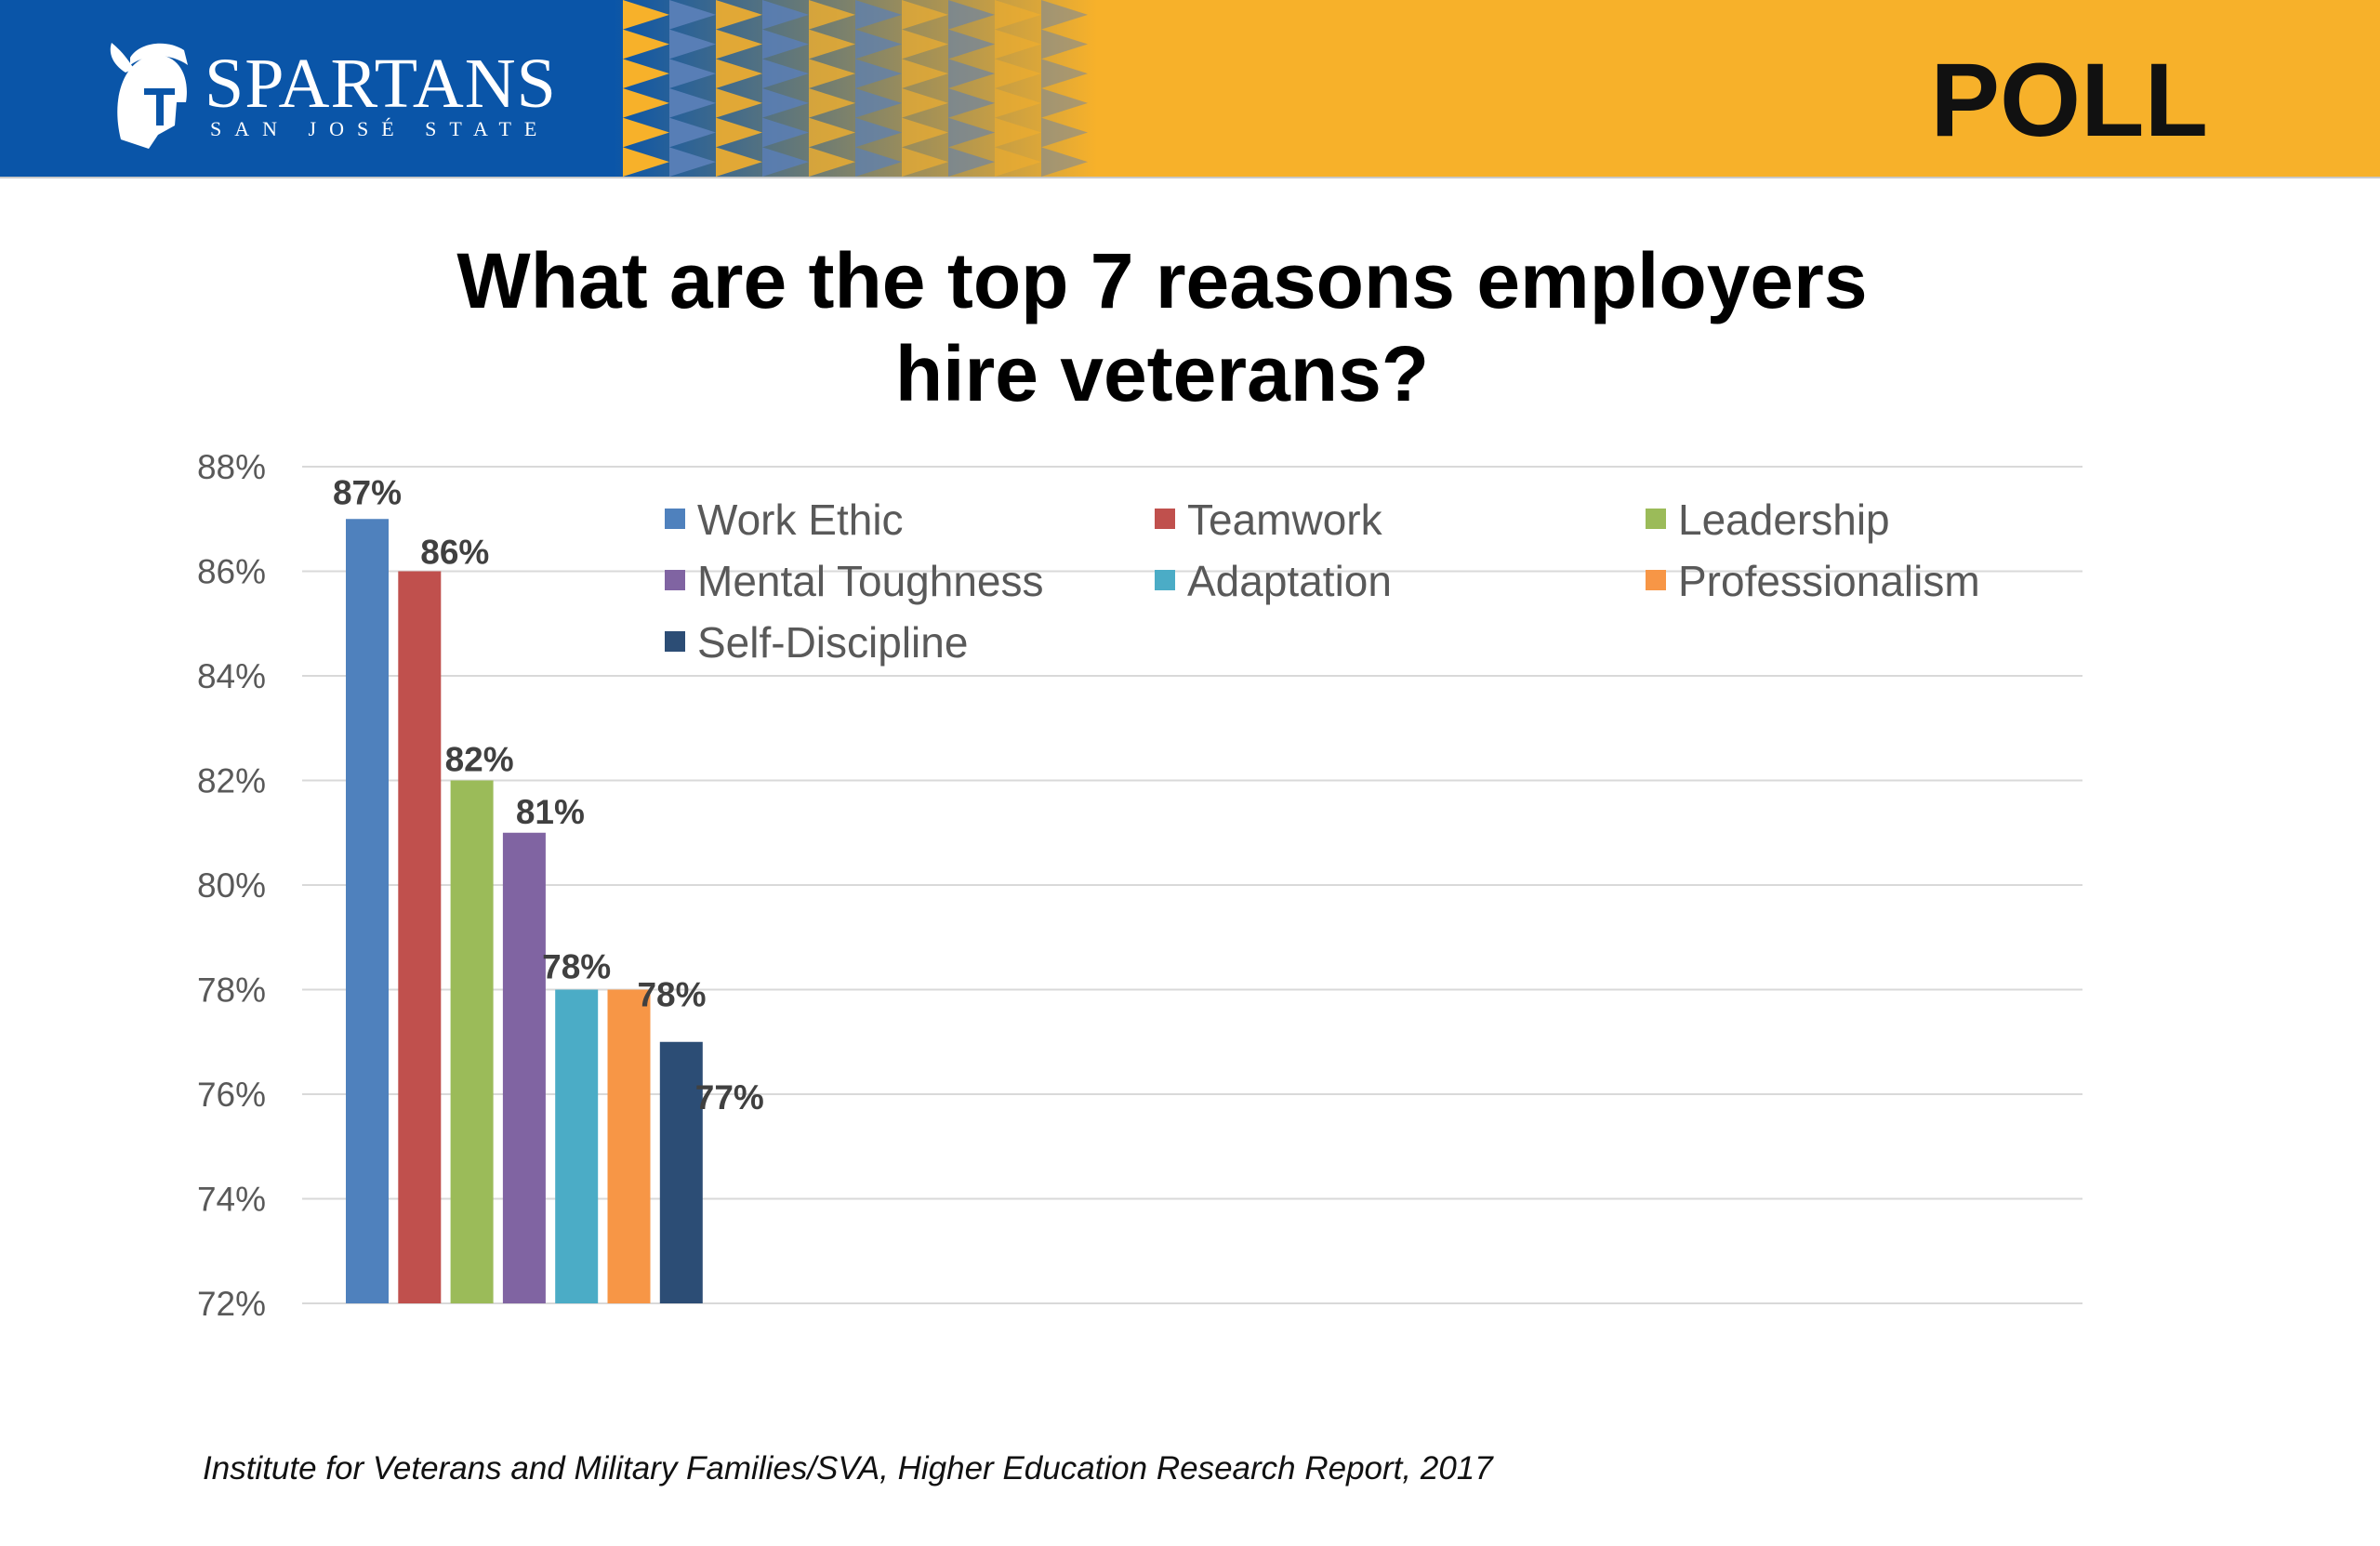 The height and width of the screenshot is (1546, 2380). What do you see at coordinates (800, 520) in the screenshot?
I see `legend-label: Work Ethic` at bounding box center [800, 520].